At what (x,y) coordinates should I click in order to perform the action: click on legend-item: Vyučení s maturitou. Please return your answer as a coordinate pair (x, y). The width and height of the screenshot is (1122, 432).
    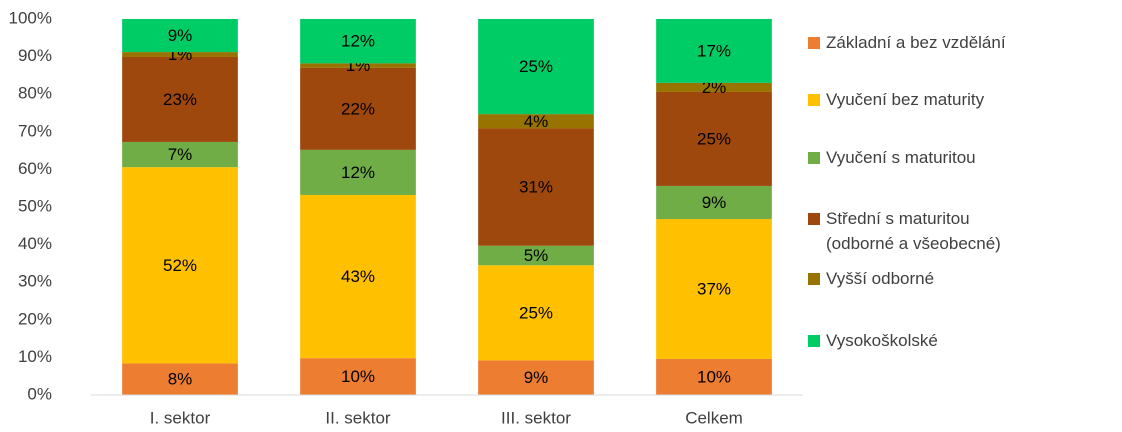
    Looking at the image, I should click on (958, 157).